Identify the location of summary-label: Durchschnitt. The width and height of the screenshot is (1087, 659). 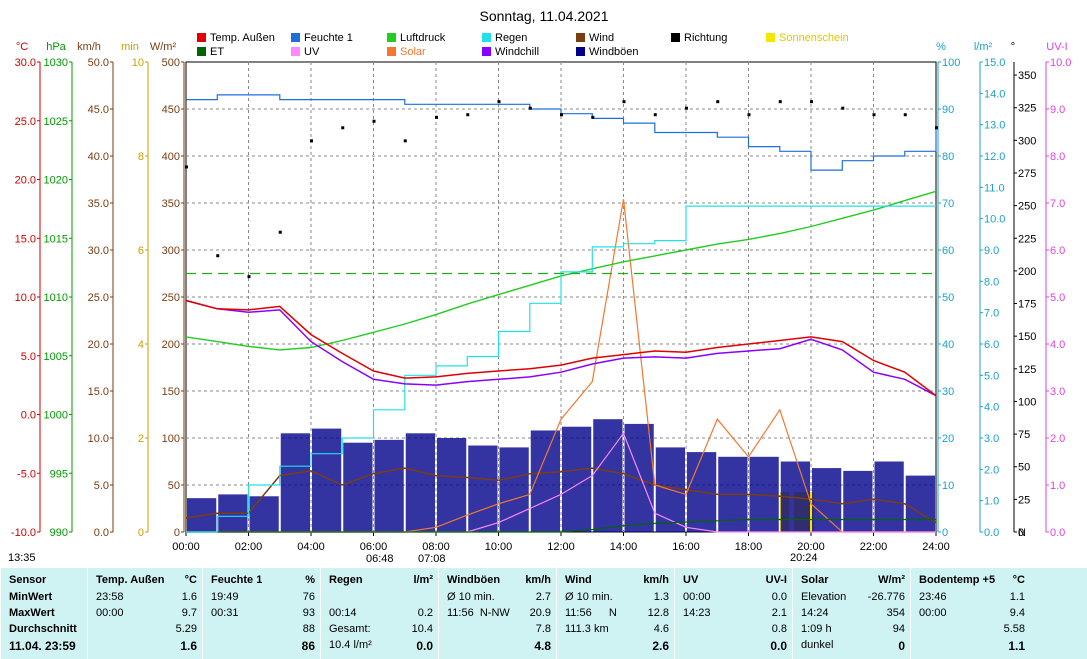
(43, 629).